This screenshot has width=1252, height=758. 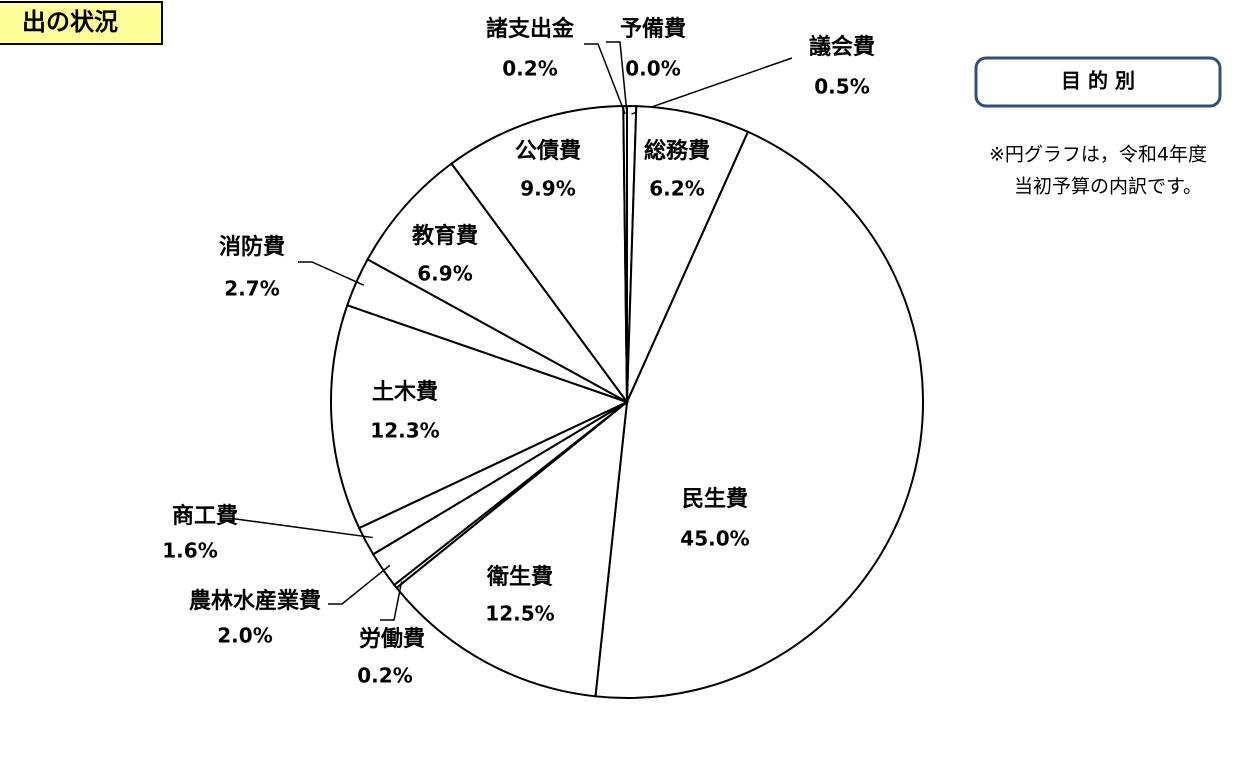 I want to click on slice-label: 諸支出金, so click(x=530, y=29).